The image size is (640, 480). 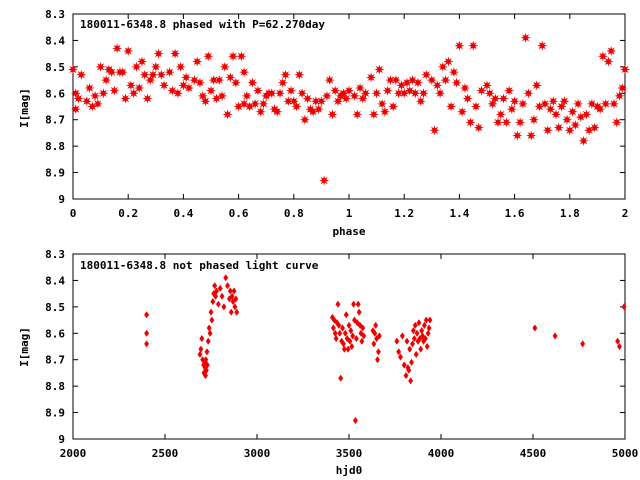 I want to click on unphased-y-axis-label: I[mag], so click(x=24, y=347).